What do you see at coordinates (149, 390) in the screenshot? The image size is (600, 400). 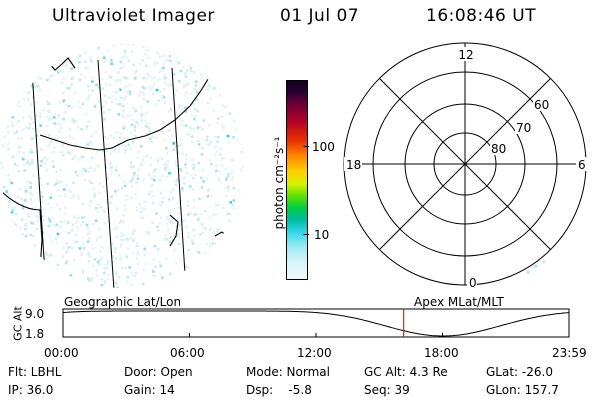 I see `info-gain: Gain: 14` at bounding box center [149, 390].